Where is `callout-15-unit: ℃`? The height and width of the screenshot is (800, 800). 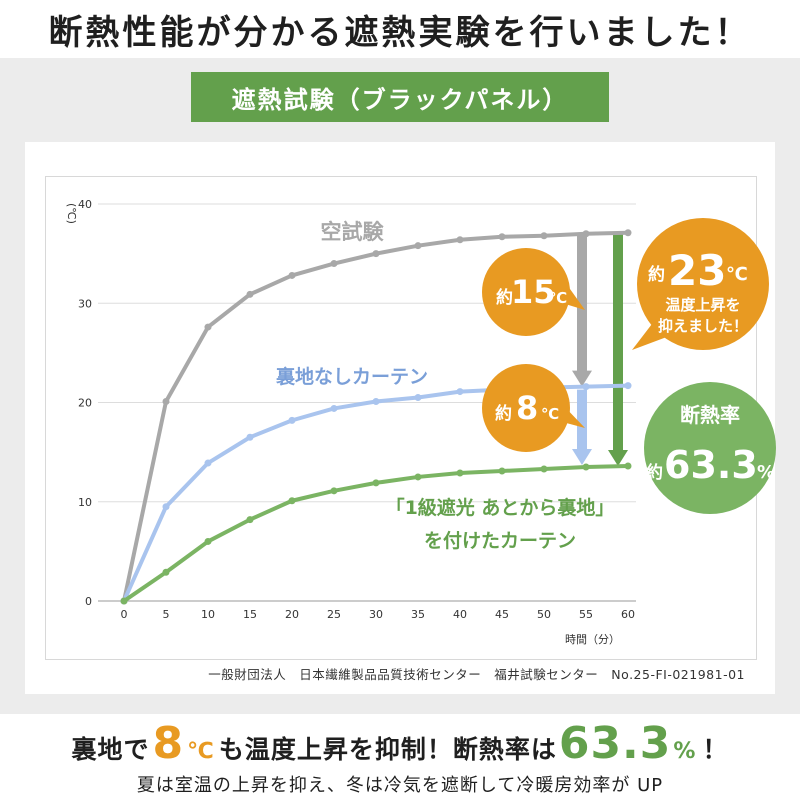
callout-15-unit: ℃ is located at coordinates (558, 298).